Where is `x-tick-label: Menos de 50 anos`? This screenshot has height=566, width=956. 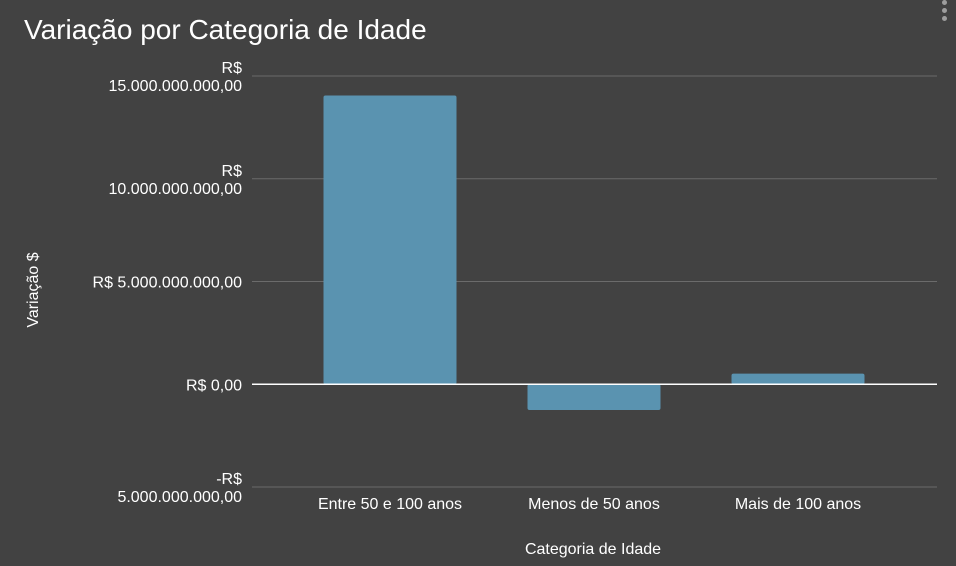
x-tick-label: Menos de 50 anos is located at coordinates (594, 504).